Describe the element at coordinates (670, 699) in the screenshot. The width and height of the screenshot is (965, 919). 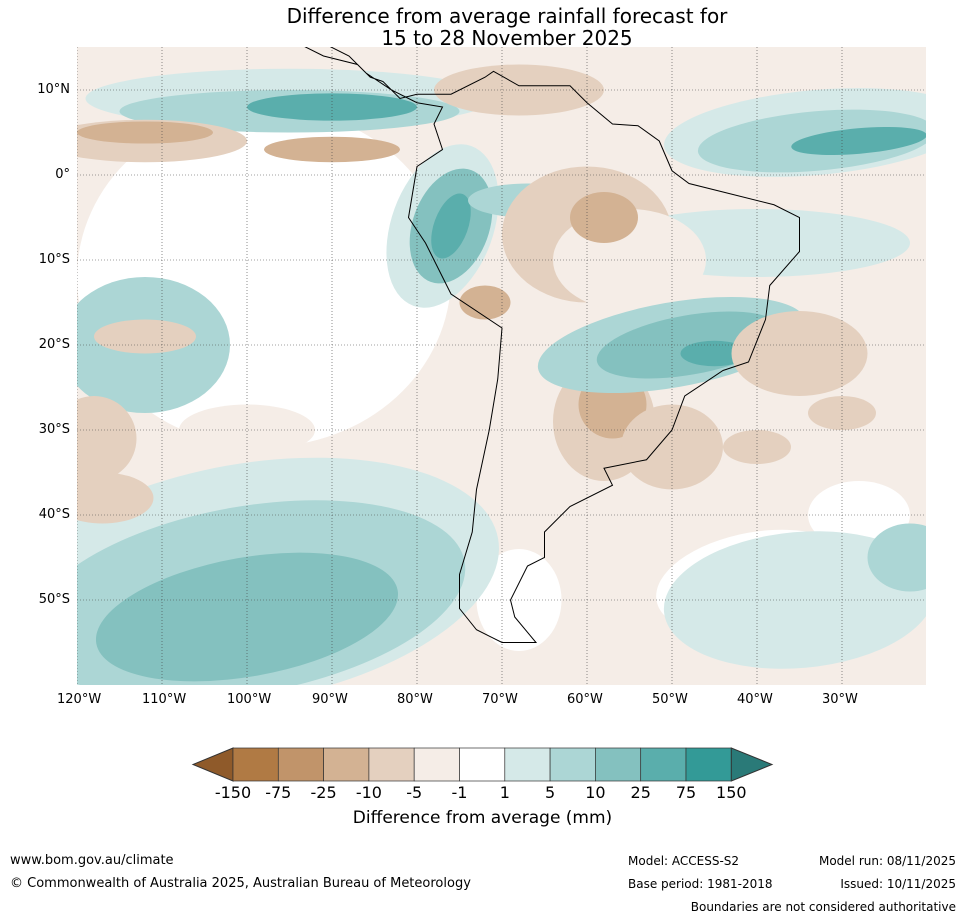
I see `longitude-tick-label: 50°W` at that location.